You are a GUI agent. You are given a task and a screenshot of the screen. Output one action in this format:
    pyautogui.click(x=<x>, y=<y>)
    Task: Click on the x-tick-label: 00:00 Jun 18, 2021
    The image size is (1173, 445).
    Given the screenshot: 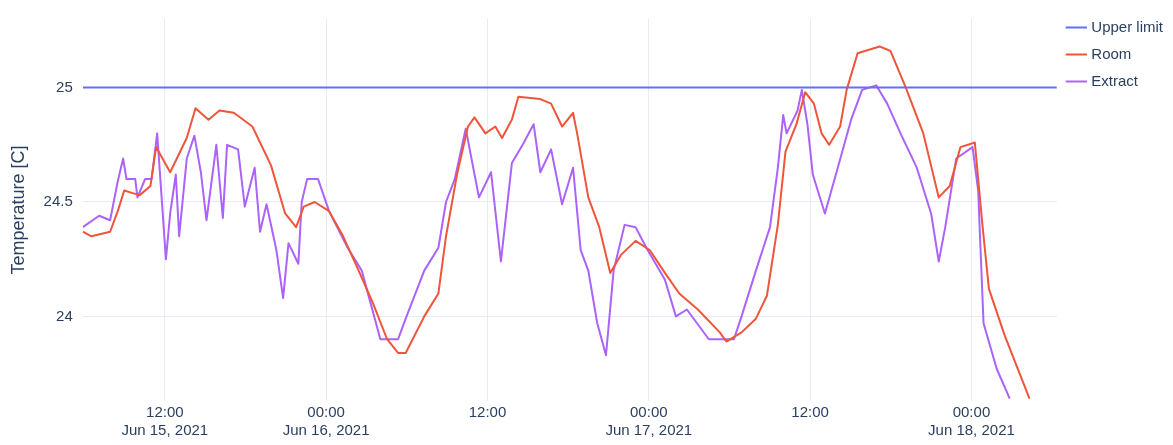 What is the action you would take?
    pyautogui.click(x=971, y=421)
    